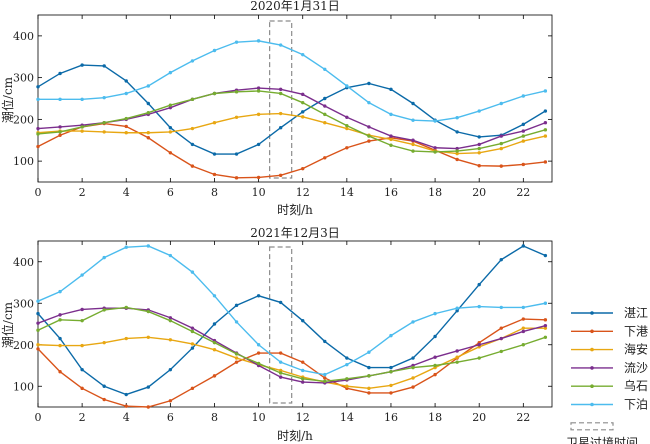  Describe the element at coordinates (636, 331) in the screenshot. I see `legend-label: 下港` at that location.